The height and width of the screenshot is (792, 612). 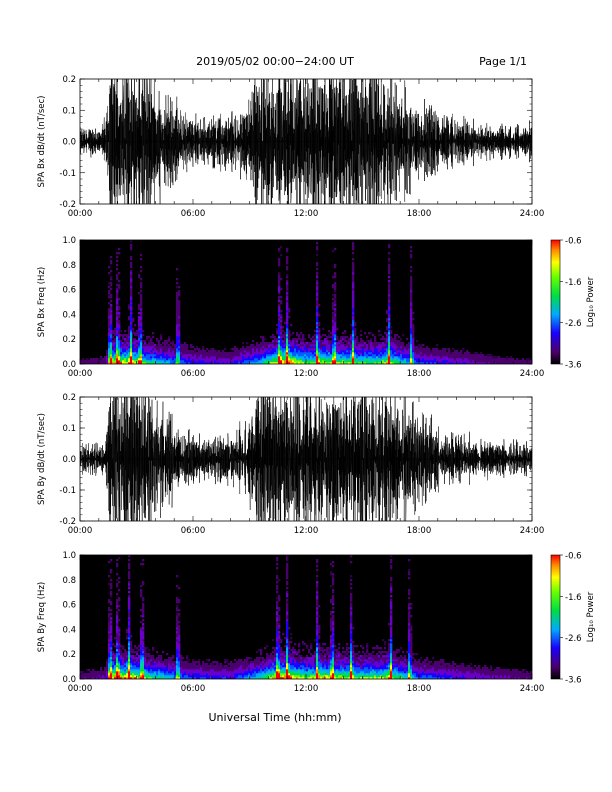 I want to click on x-tick-label: 00:00, so click(x=80, y=214).